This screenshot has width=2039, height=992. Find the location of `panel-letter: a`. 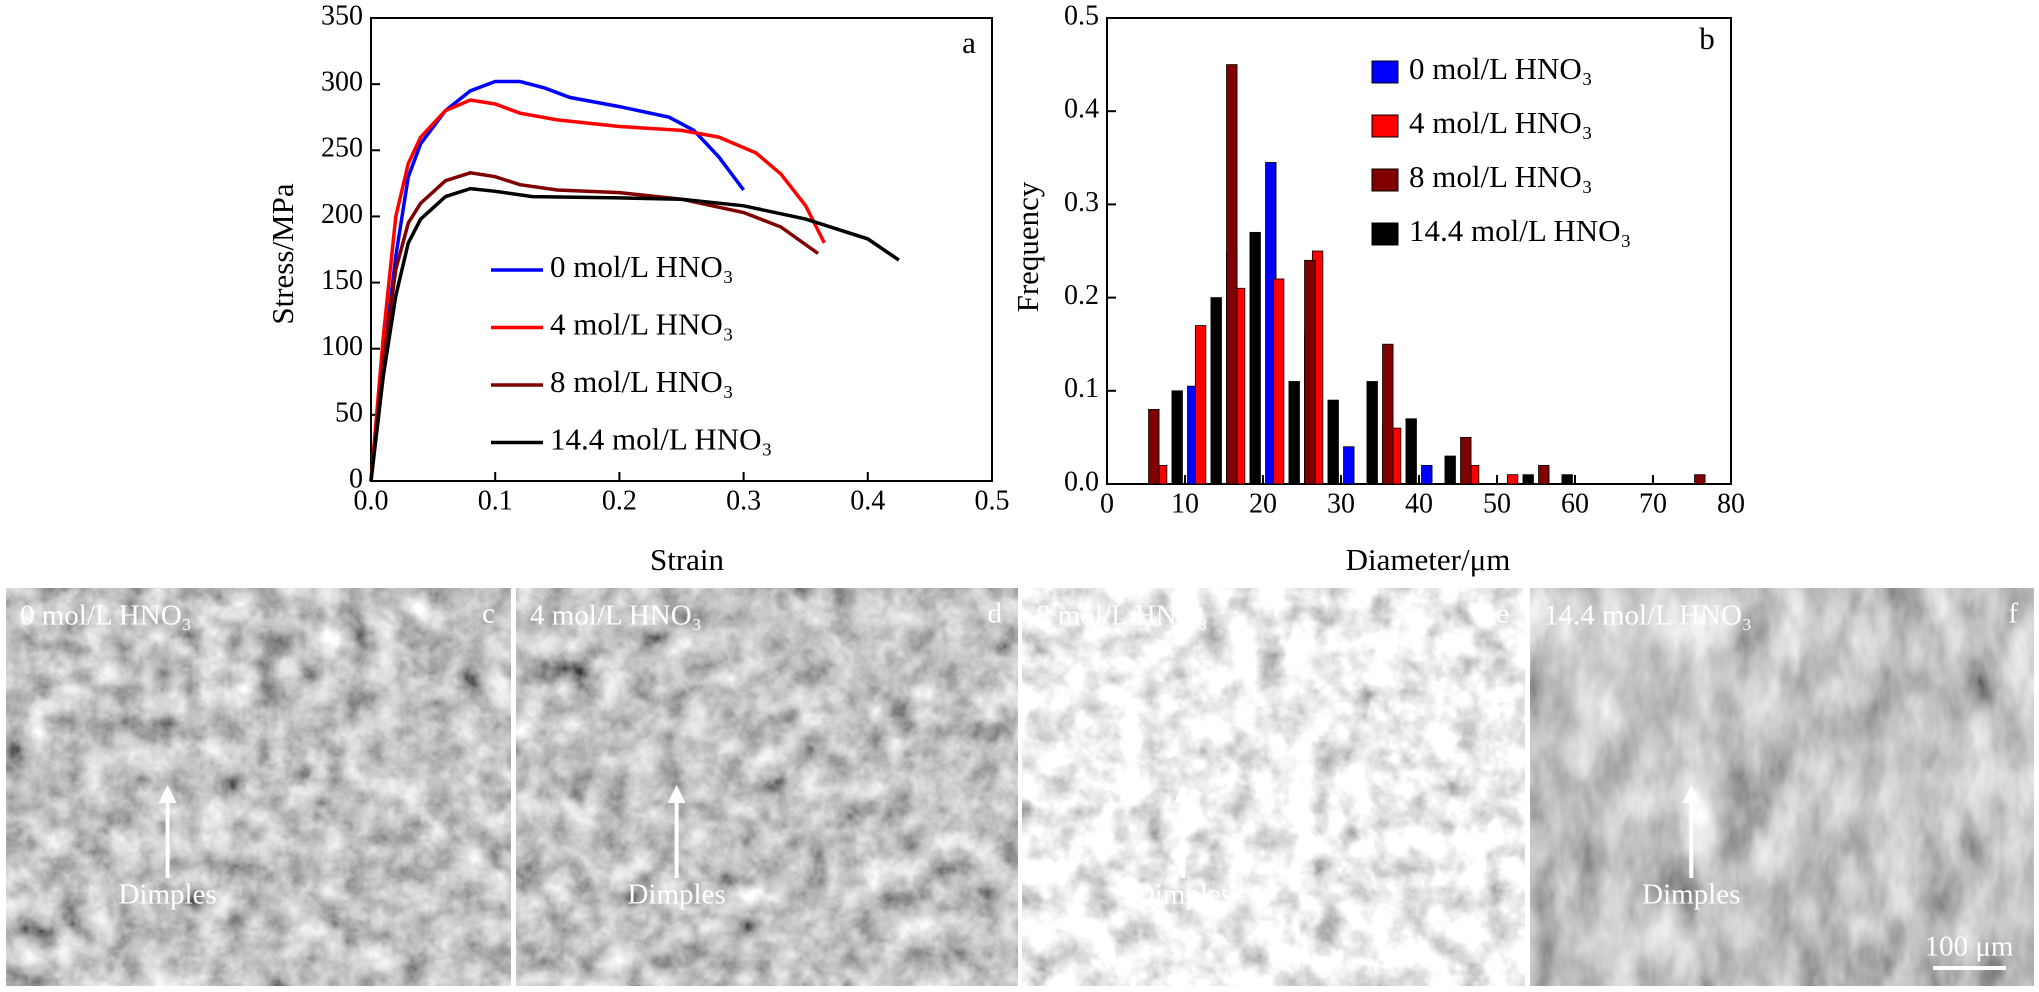

panel-letter: a is located at coordinates (969, 42).